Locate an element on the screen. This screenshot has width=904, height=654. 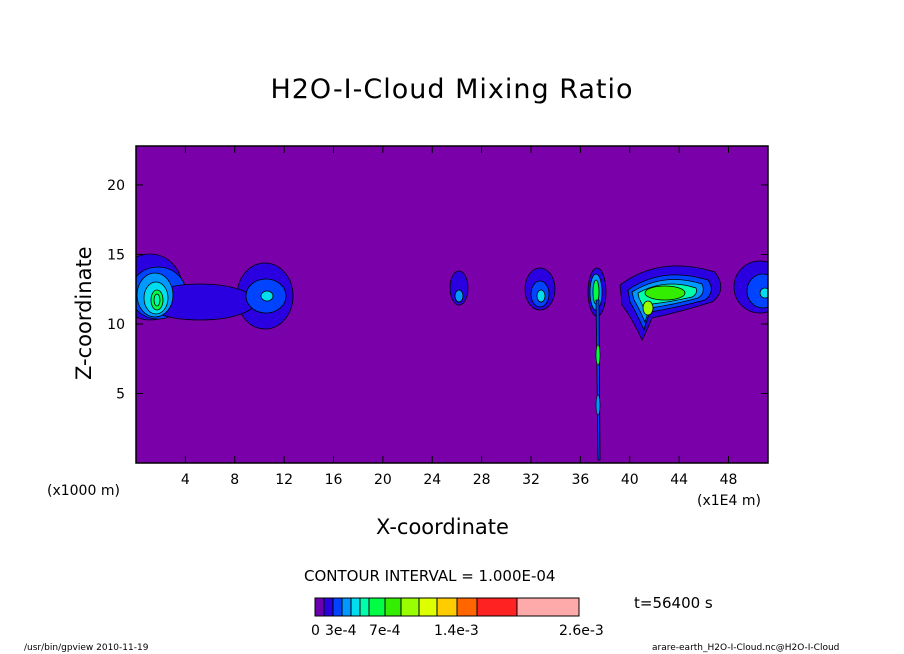
colorbar-label-1: 3e-4 is located at coordinates (341, 631).